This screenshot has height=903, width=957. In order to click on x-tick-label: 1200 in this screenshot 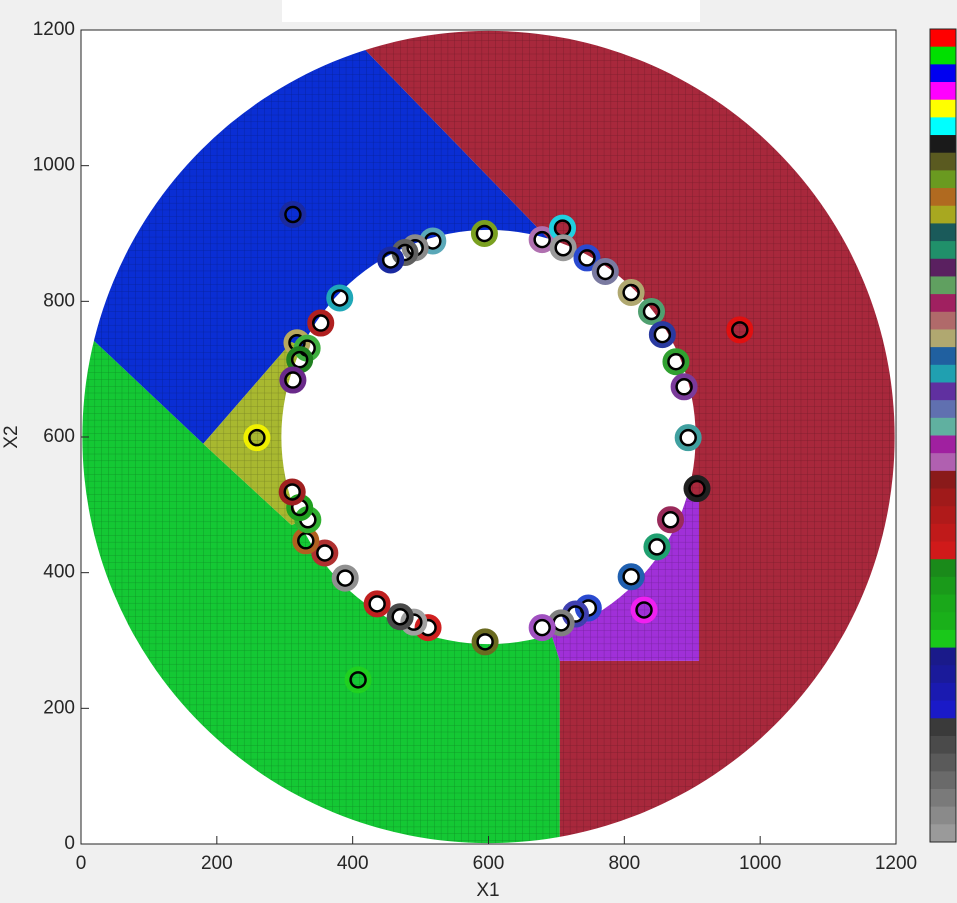, I will do `click(896, 863)`.